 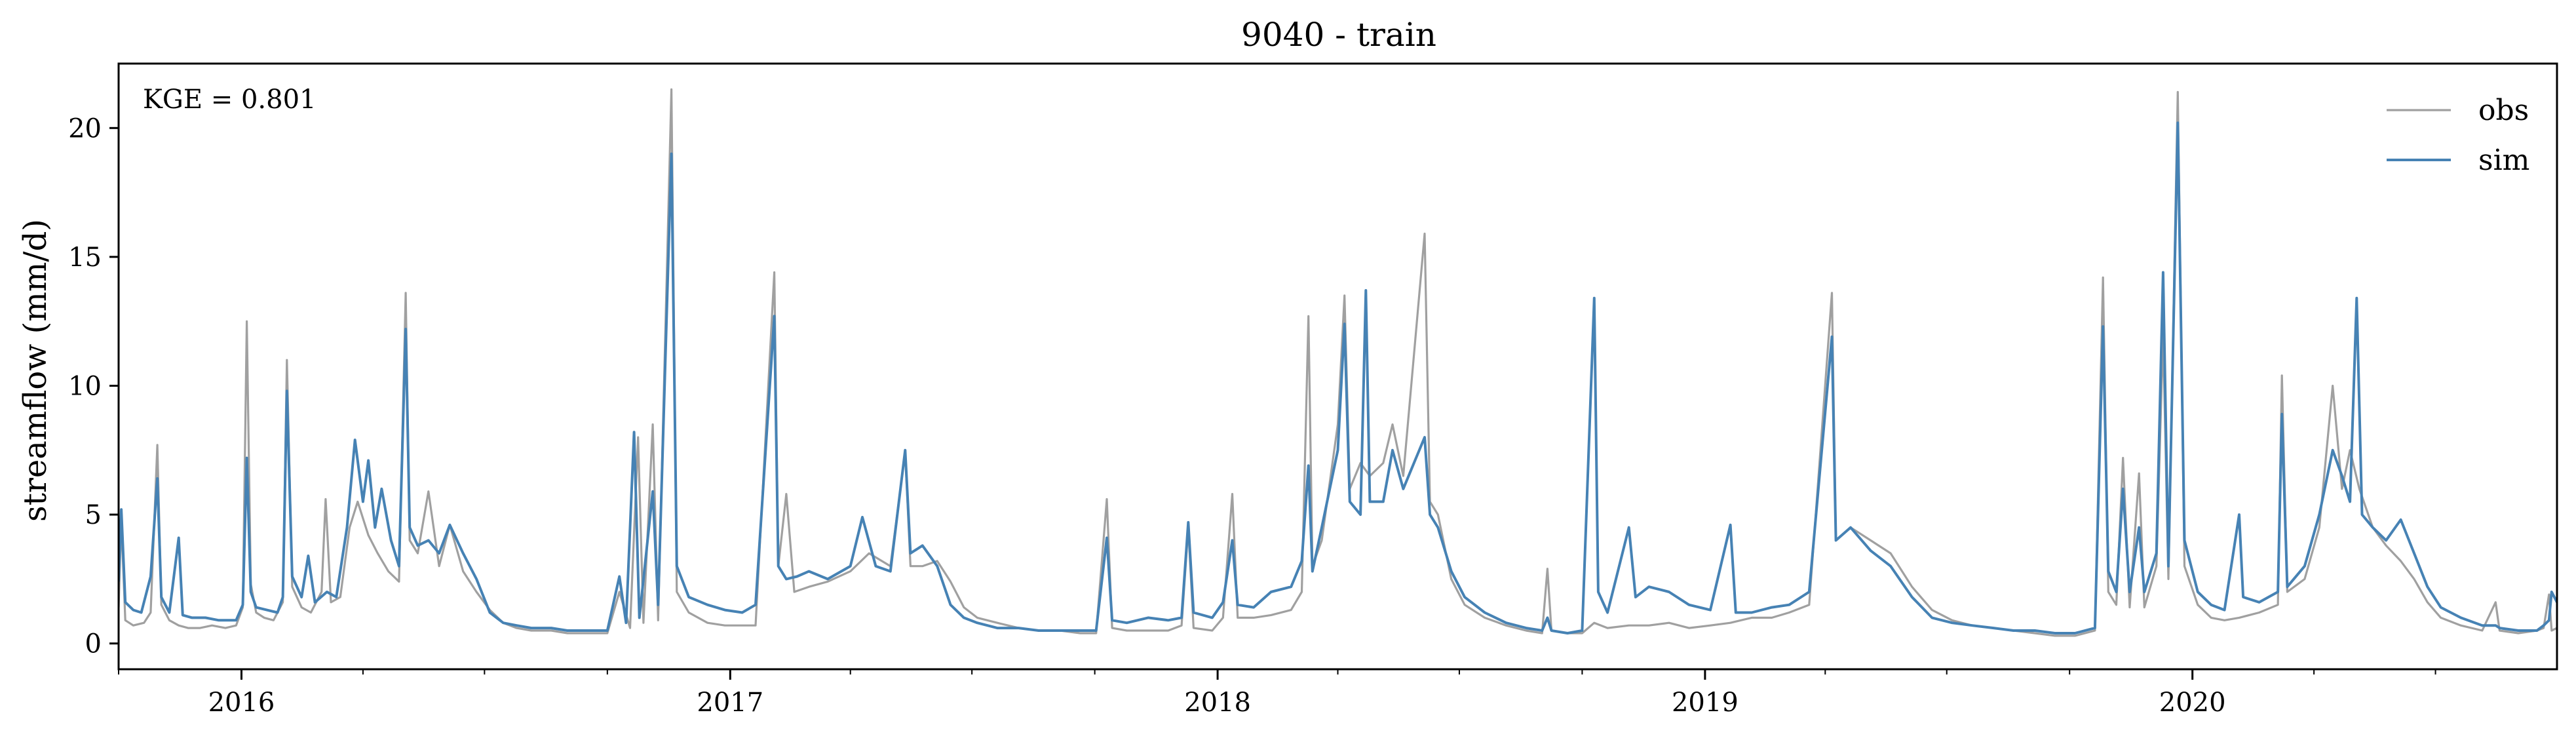 What do you see at coordinates (1705, 703) in the screenshot?
I see `x-tick-label: 2019` at bounding box center [1705, 703].